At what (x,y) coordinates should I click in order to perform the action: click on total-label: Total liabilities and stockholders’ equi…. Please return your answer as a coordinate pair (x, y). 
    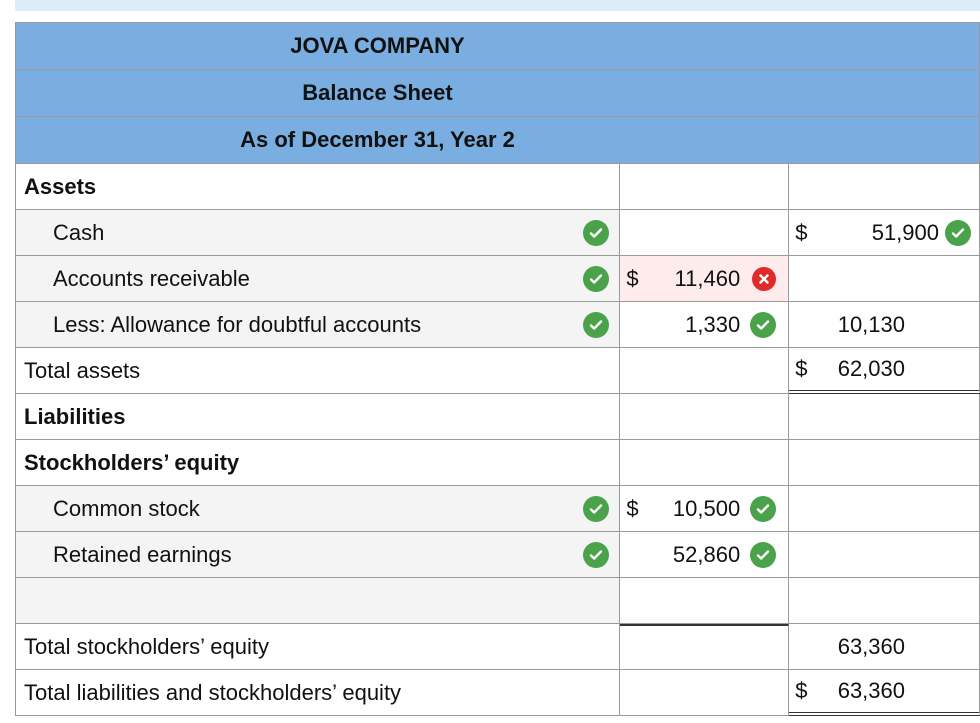
    Looking at the image, I should click on (213, 692).